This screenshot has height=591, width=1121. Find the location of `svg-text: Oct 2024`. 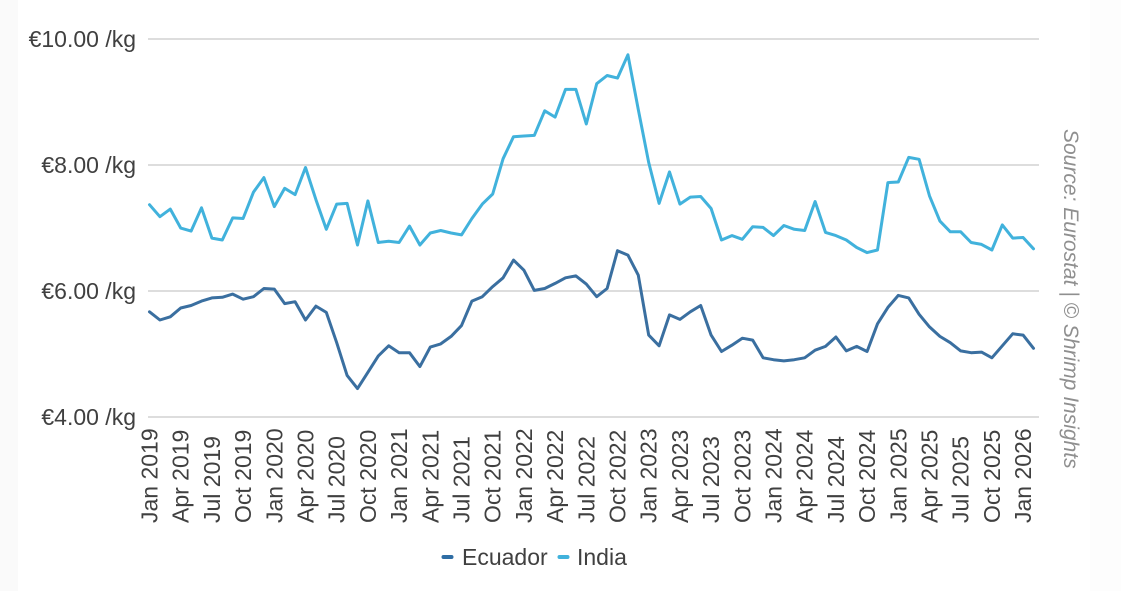

svg-text: Oct 2024 is located at coordinates (867, 476).